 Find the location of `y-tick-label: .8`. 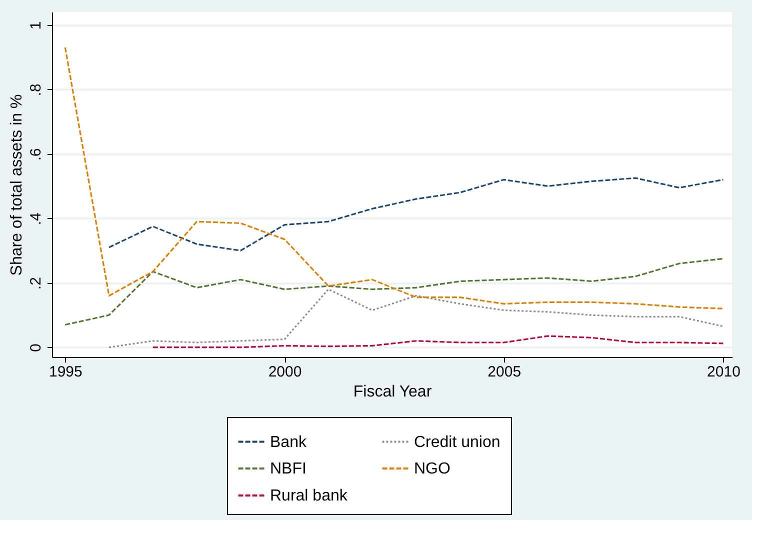

y-tick-label: .8 is located at coordinates (36, 90).